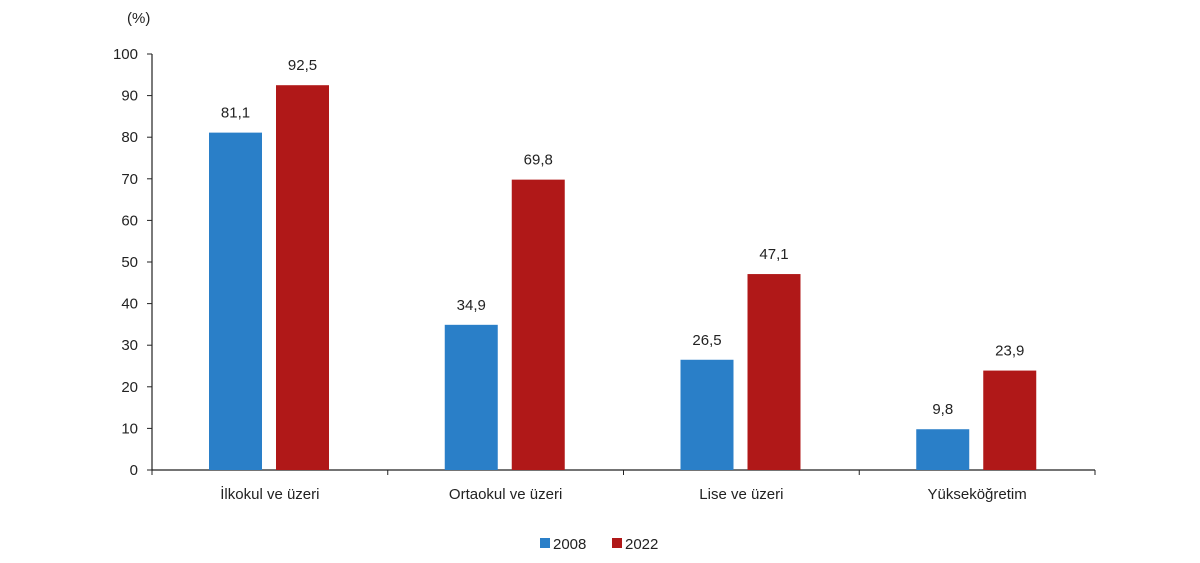 Image resolution: width=1200 pixels, height=563 pixels. Describe the element at coordinates (617, 543) in the screenshot. I see `legend-swatch-2022` at that location.